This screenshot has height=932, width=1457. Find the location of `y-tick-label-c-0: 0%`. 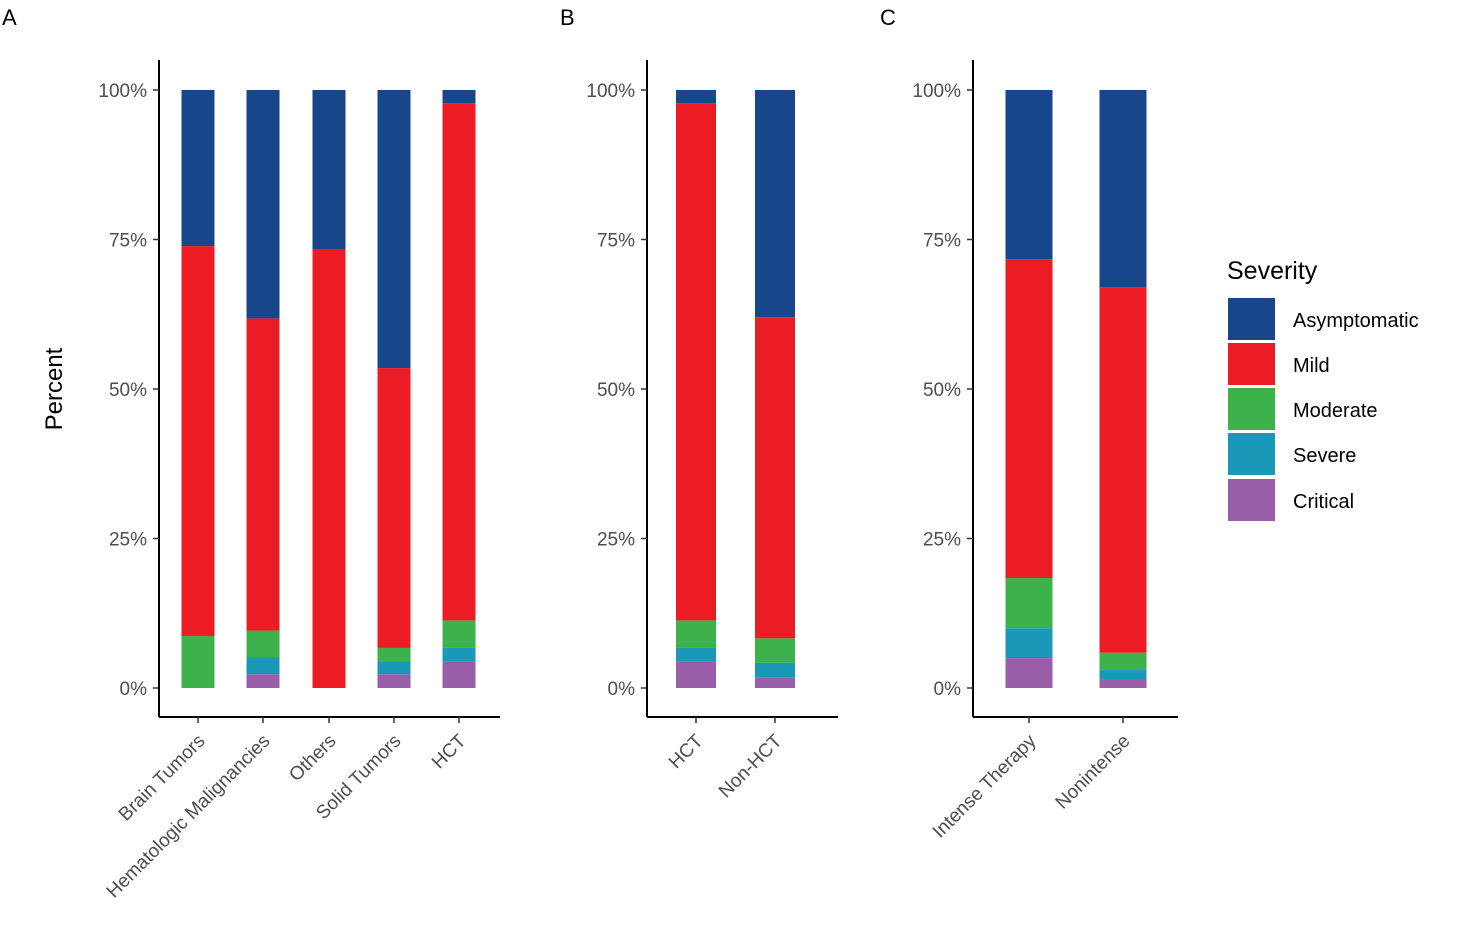

y-tick-label-c-0: 0% is located at coordinates (948, 689).